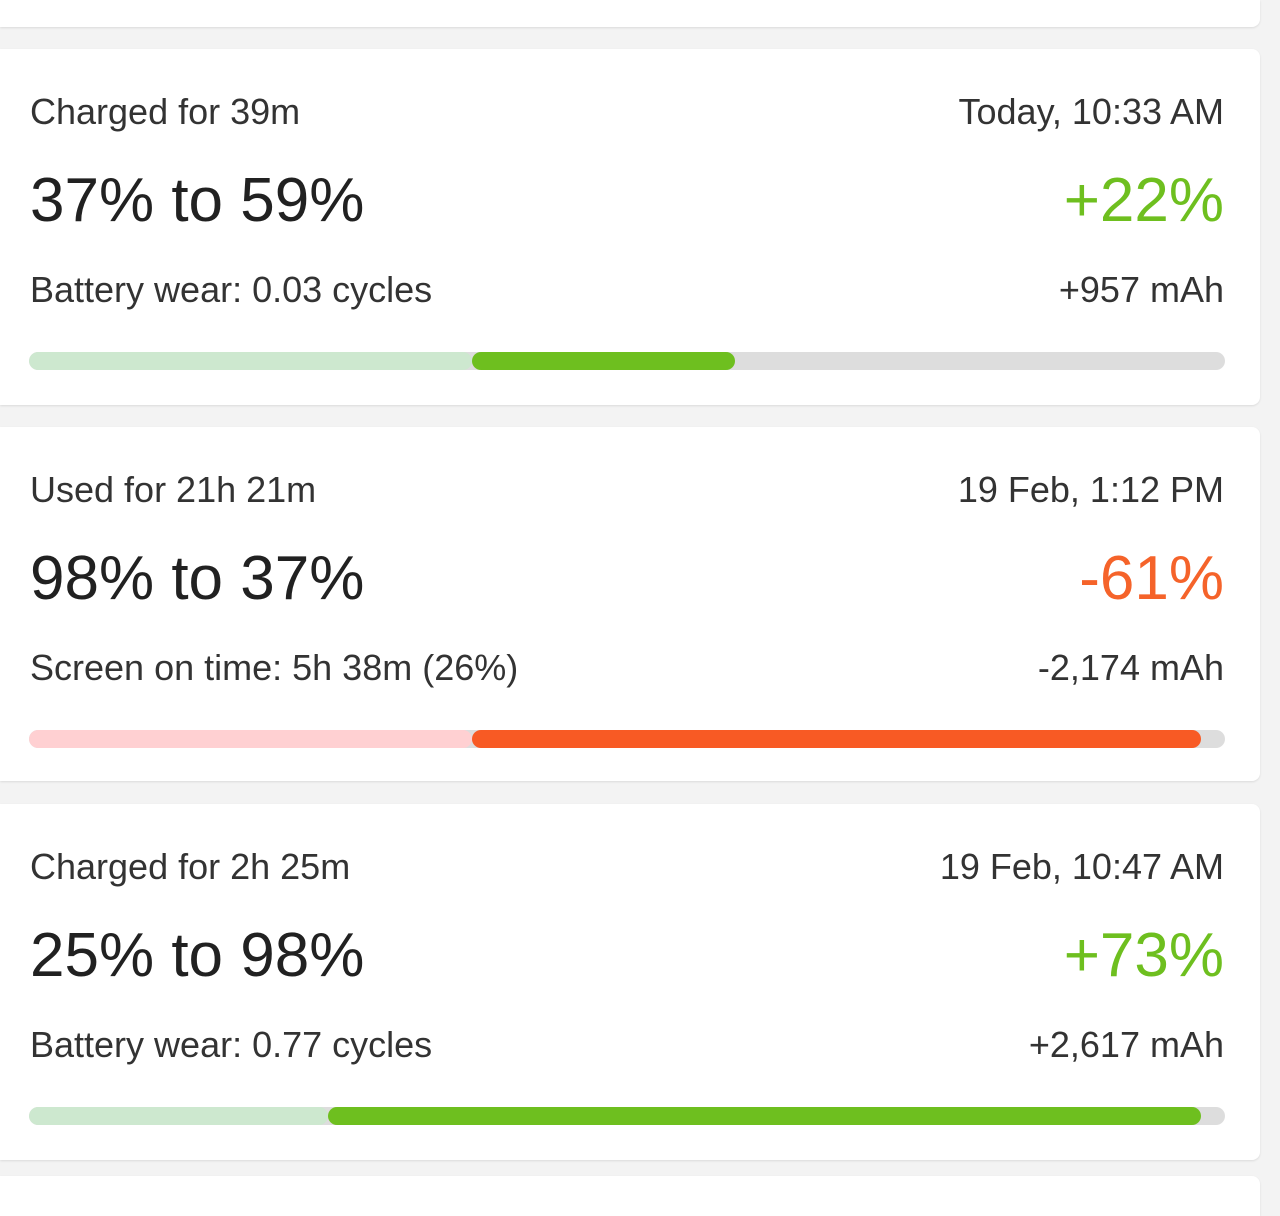  I want to click on session-timestamp: Today, 10:33 AM, so click(1091, 111).